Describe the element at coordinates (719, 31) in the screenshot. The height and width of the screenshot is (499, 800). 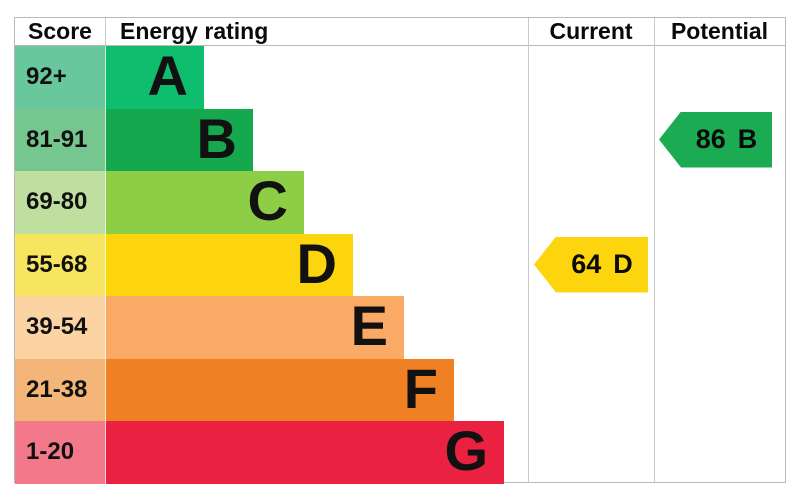
I see `header-potential: Potential` at that location.